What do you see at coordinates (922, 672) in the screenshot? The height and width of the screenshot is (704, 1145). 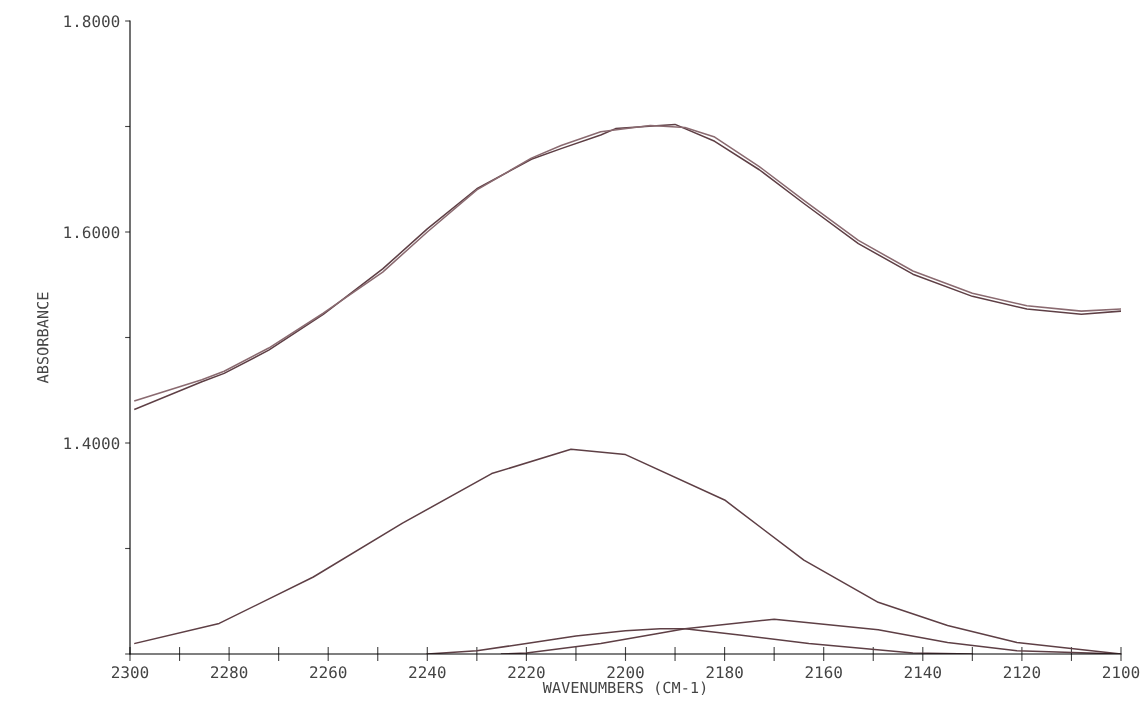 I see `x-tick-label: 2140` at bounding box center [922, 672].